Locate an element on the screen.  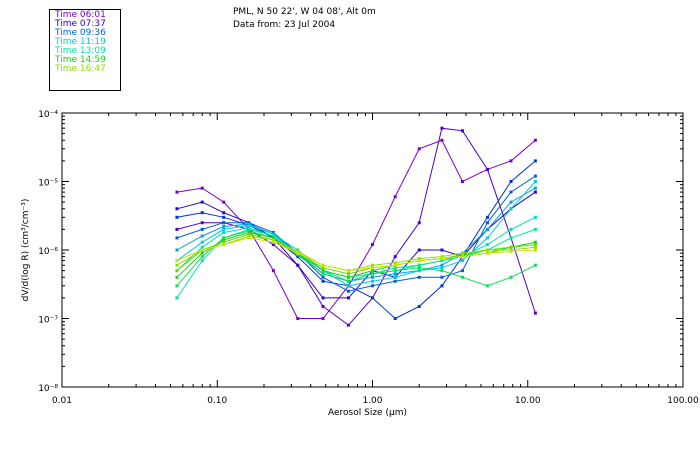
x-axis-label: Aerosol Size (µm) is located at coordinates (367, 413).